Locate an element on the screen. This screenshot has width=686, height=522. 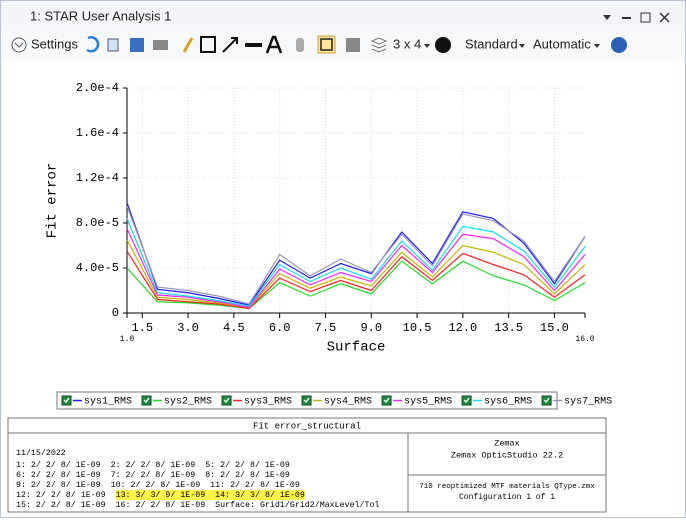
scale-label: Automatic is located at coordinates (562, 43).